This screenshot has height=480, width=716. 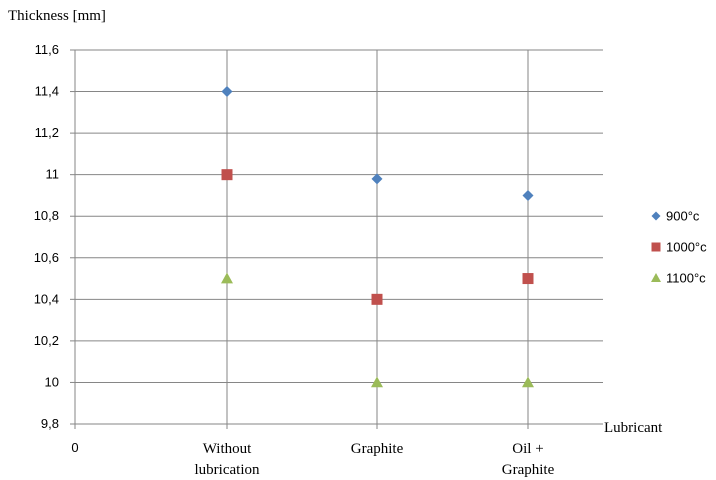 I want to click on x-category-label-line: lubrication, so click(x=227, y=470).